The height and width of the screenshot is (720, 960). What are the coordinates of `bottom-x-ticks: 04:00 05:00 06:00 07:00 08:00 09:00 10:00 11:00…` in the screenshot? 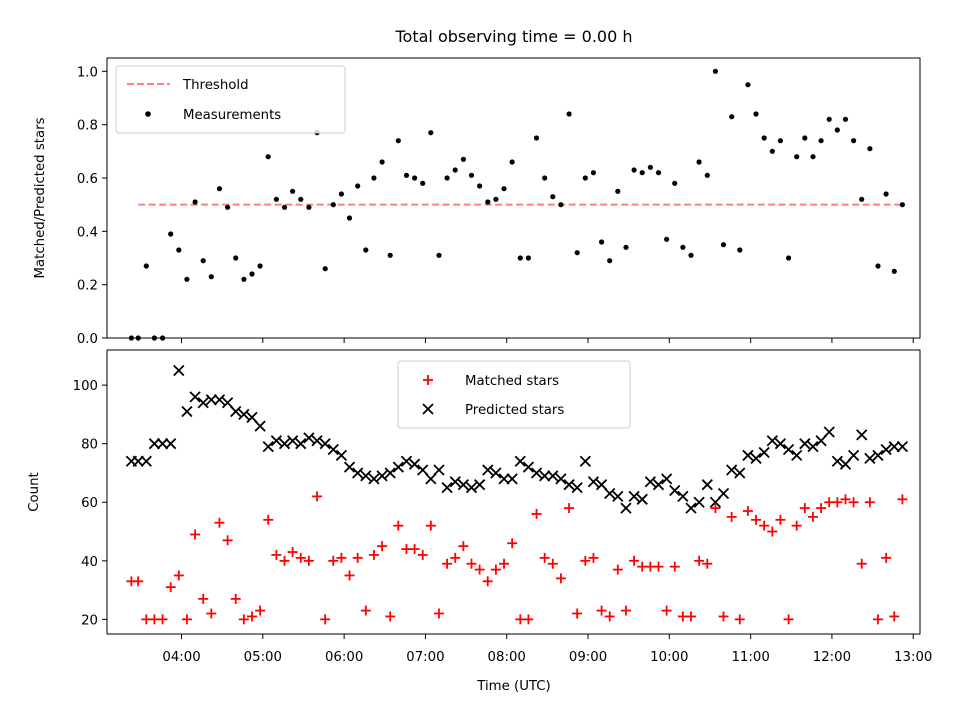 It's located at (547, 649).